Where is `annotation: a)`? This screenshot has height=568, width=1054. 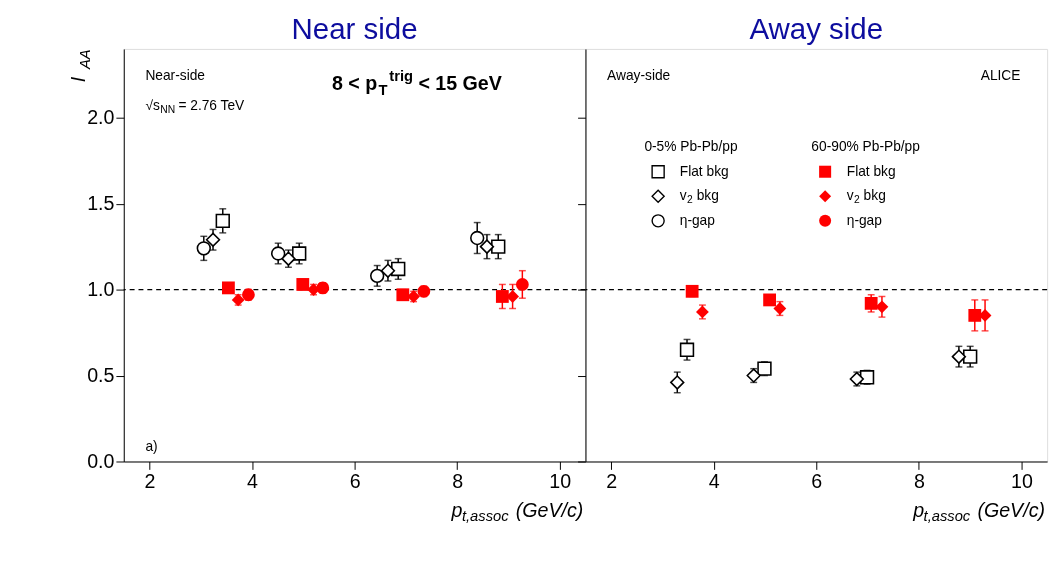
annotation: a) is located at coordinates (151, 446).